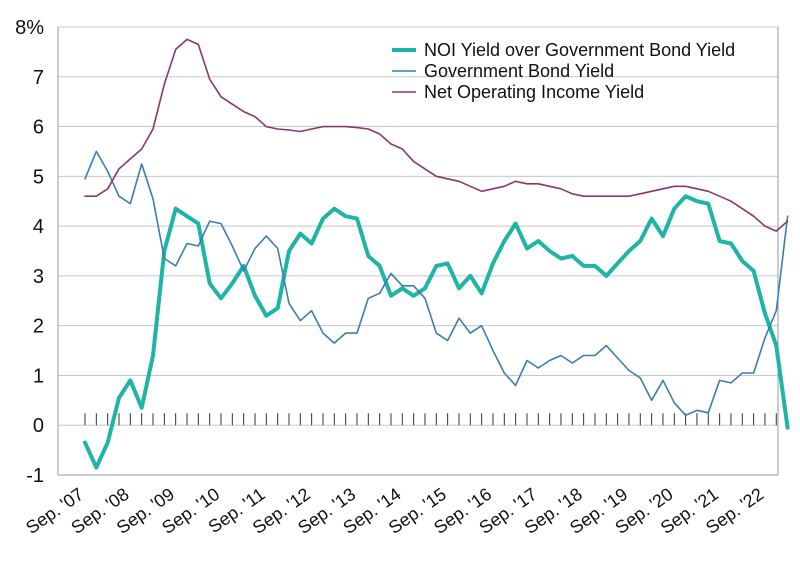  What do you see at coordinates (519, 71) in the screenshot?
I see `legend-label-gov_bond: Government Bond Yield` at bounding box center [519, 71].